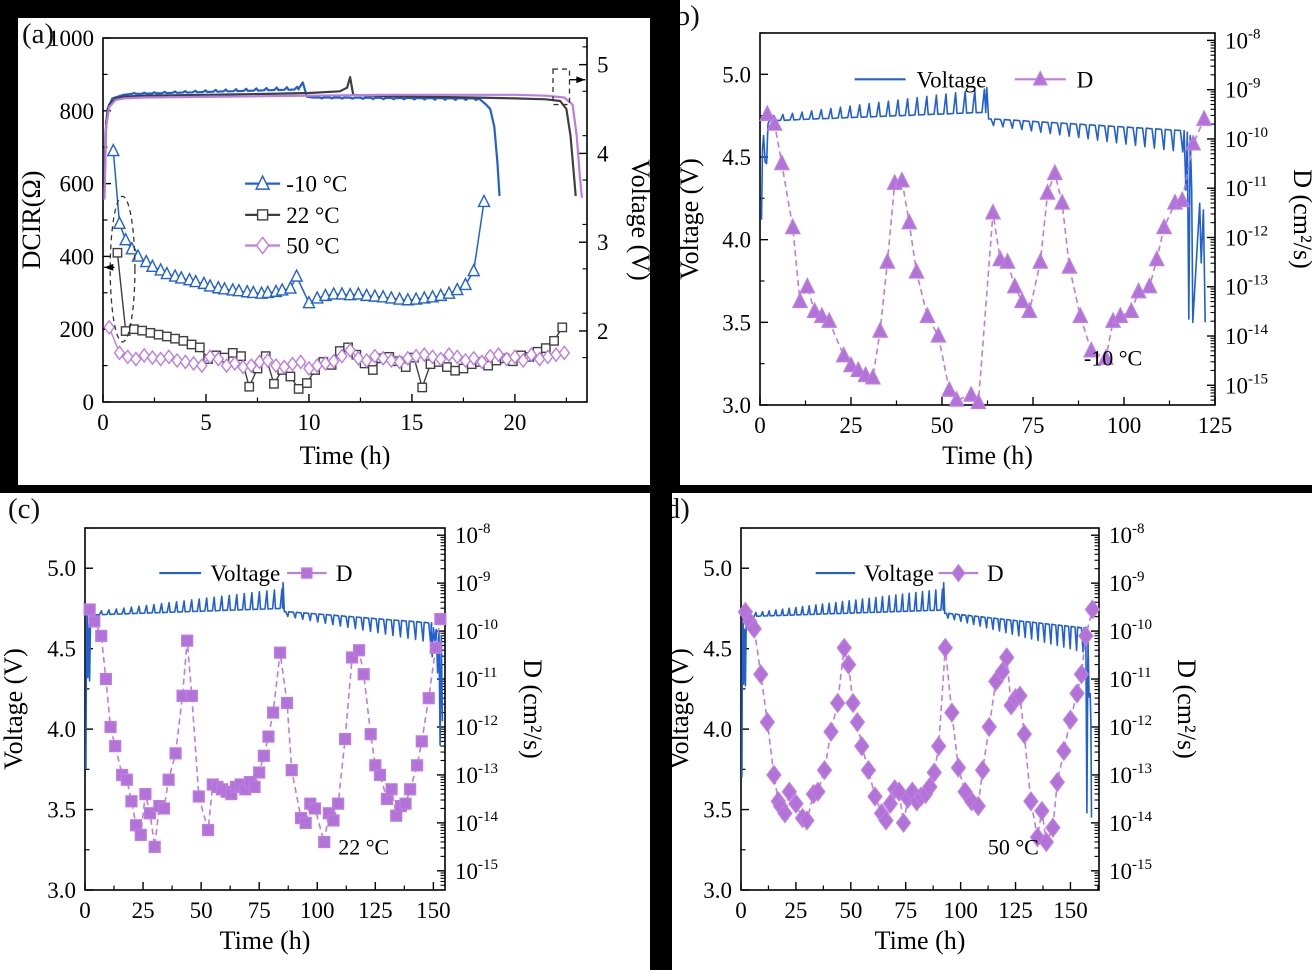  Describe the element at coordinates (1113, 357) in the screenshot. I see `temperature-label: -10 °C` at that location.